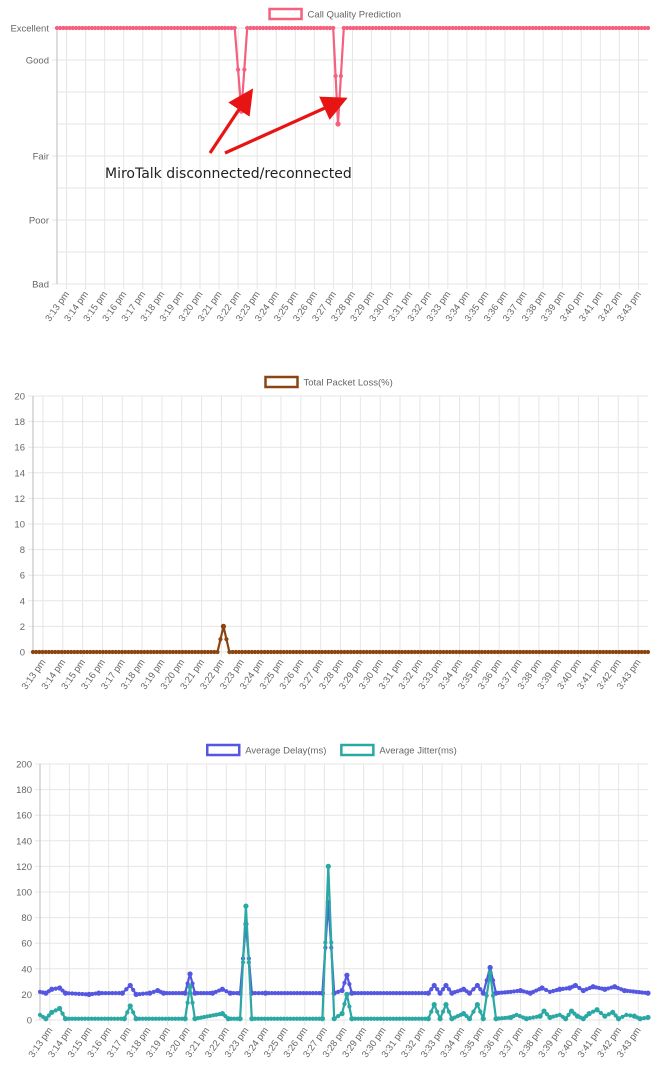 The width and height of the screenshot is (666, 1075). I want to click on y-tick-label: 8, so click(22, 550).